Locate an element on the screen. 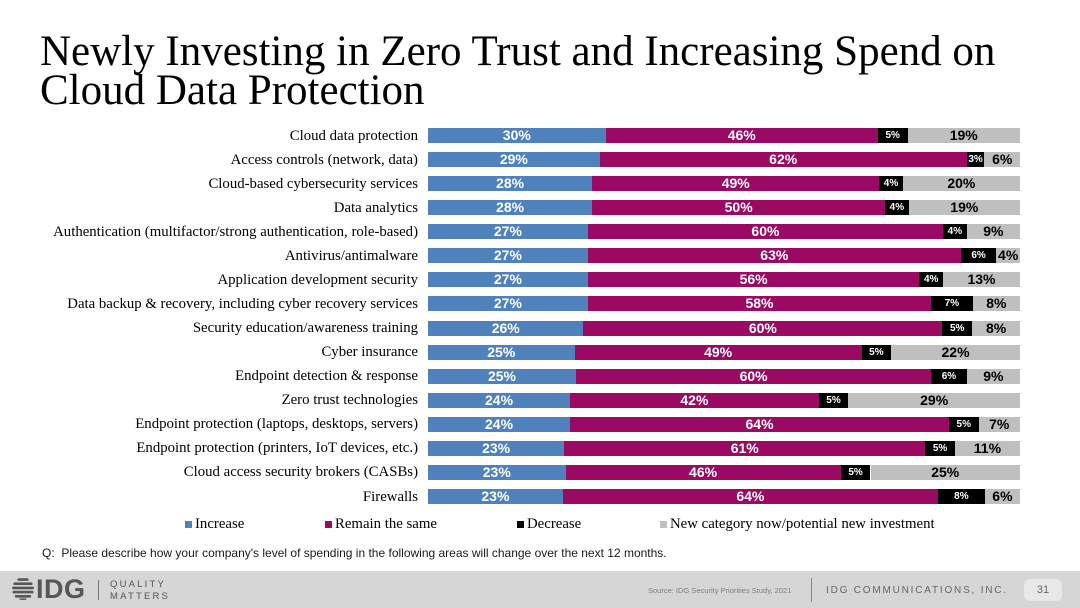  bar-segment-remain-the-same: 62% is located at coordinates (783, 159).